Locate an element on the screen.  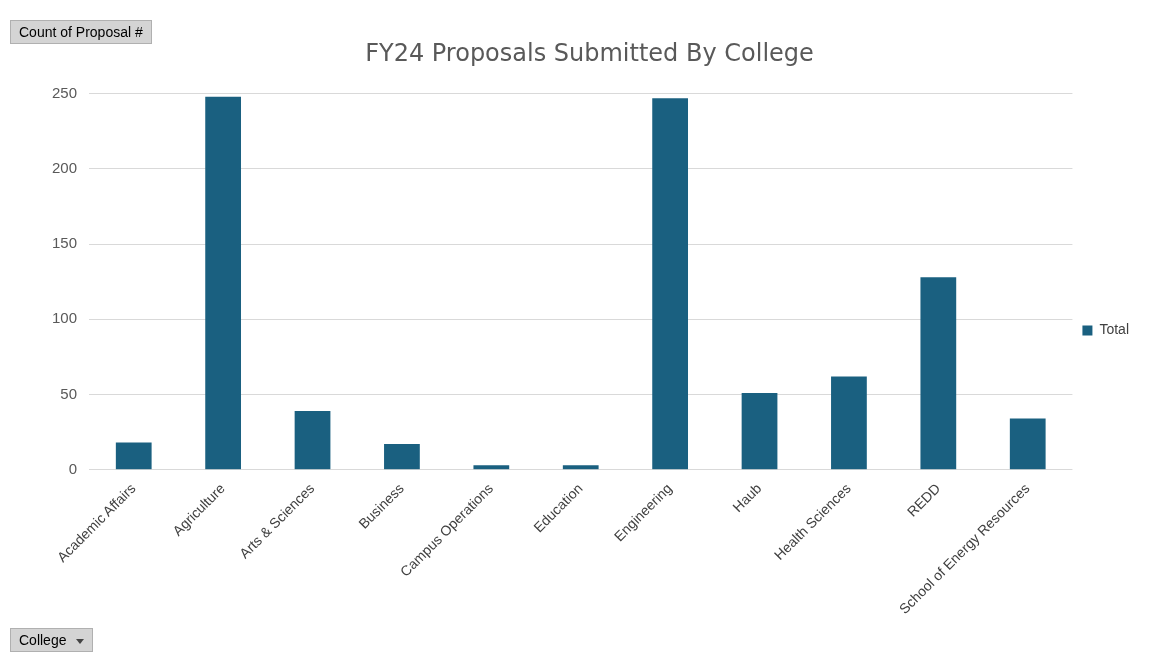
y-tick-label: 0 is located at coordinates (73, 468).